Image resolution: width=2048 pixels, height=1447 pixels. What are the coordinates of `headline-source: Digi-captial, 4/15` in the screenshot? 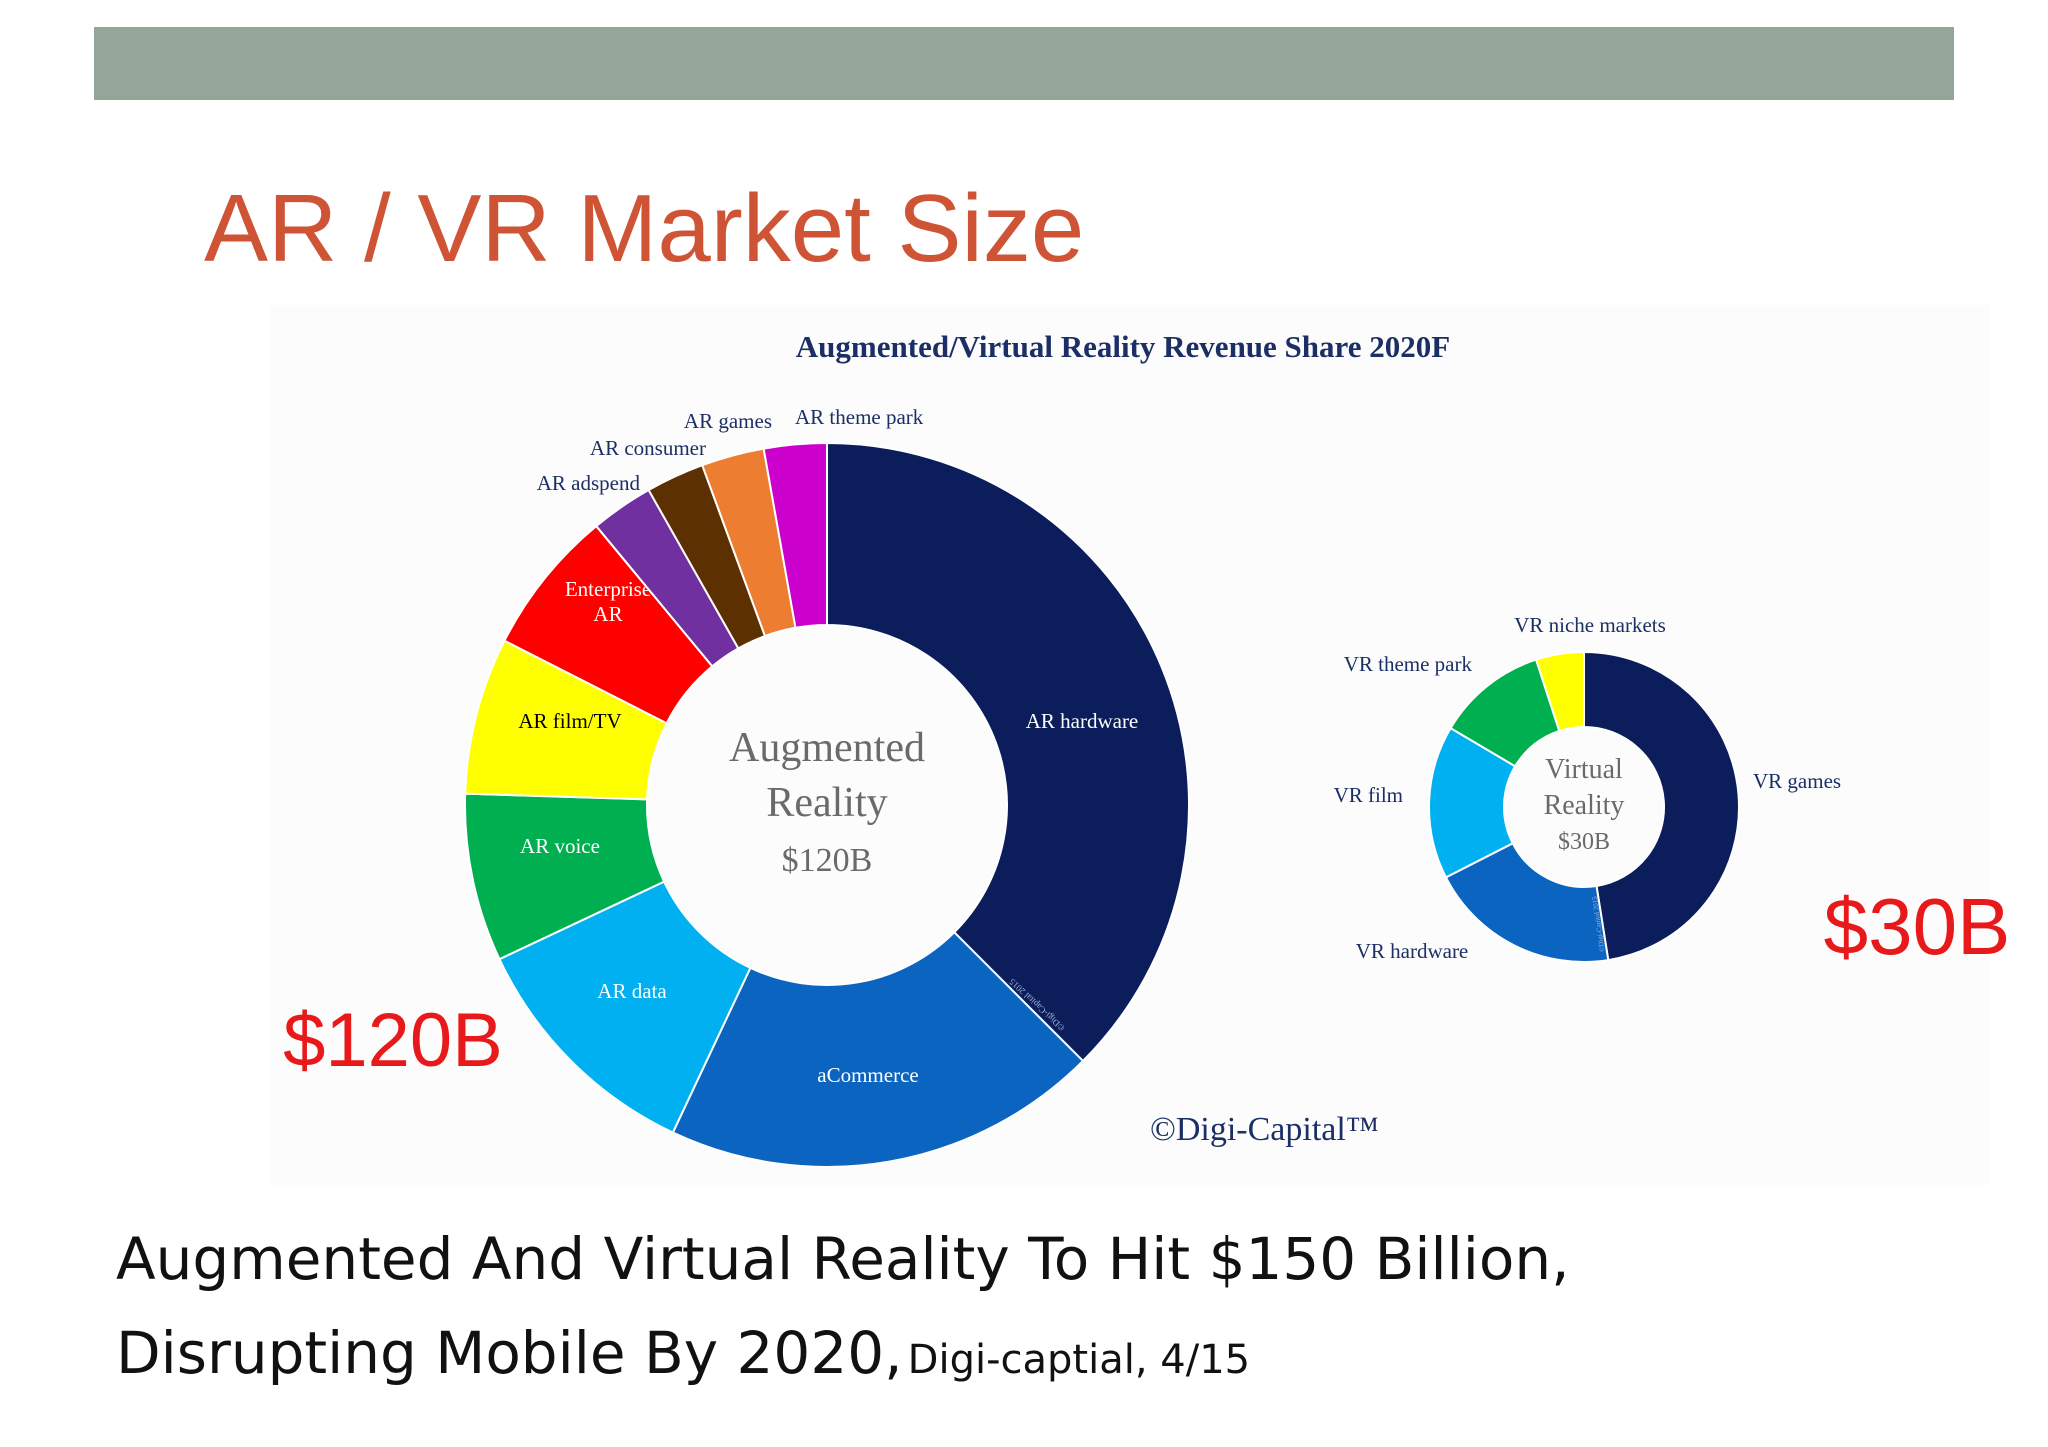 It's located at (1079, 1360).